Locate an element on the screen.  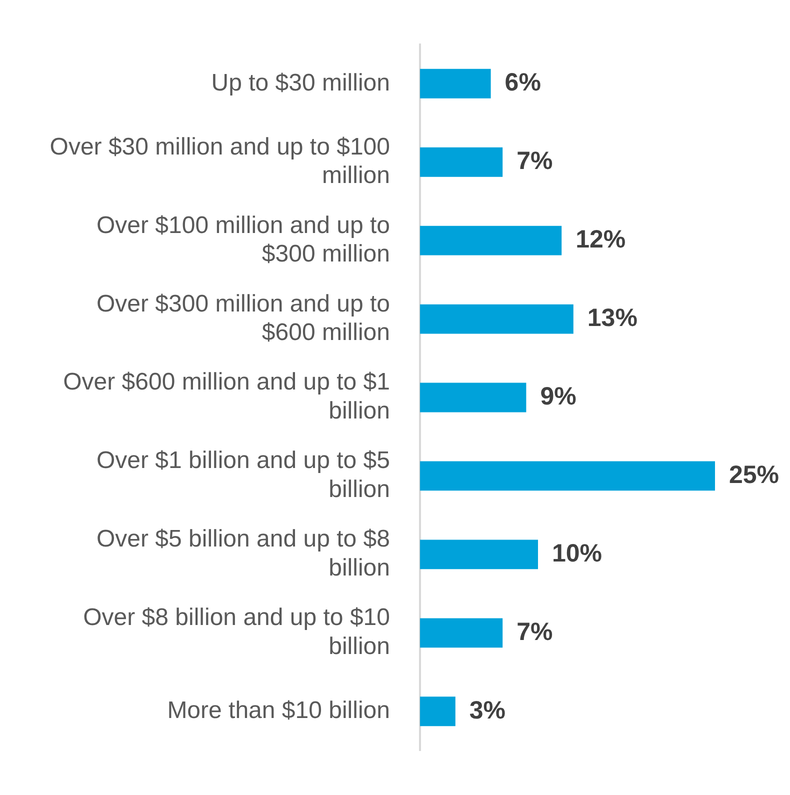
y-tick-label: Over $8 billion and up to $10 billion is located at coordinates (236, 632).